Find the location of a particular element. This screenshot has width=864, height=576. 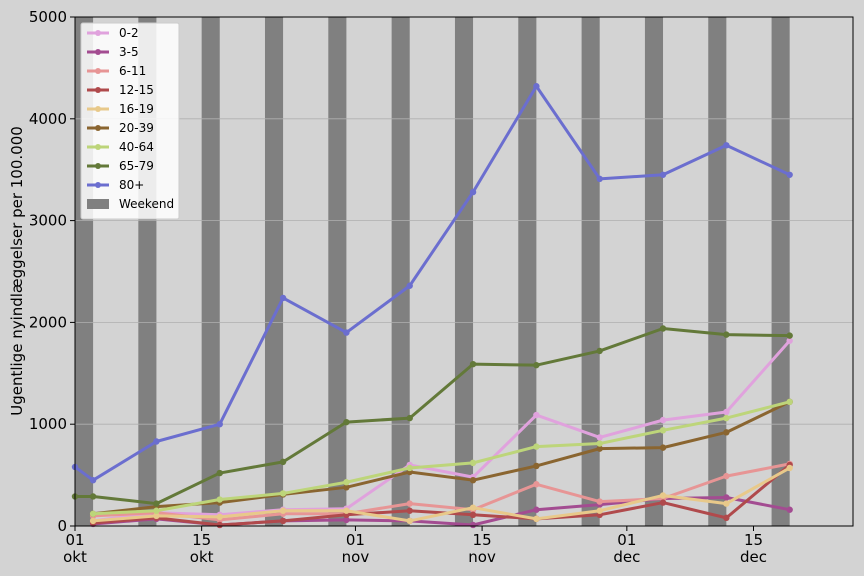

legend-label-6-11: 6-11 is located at coordinates (132, 71).